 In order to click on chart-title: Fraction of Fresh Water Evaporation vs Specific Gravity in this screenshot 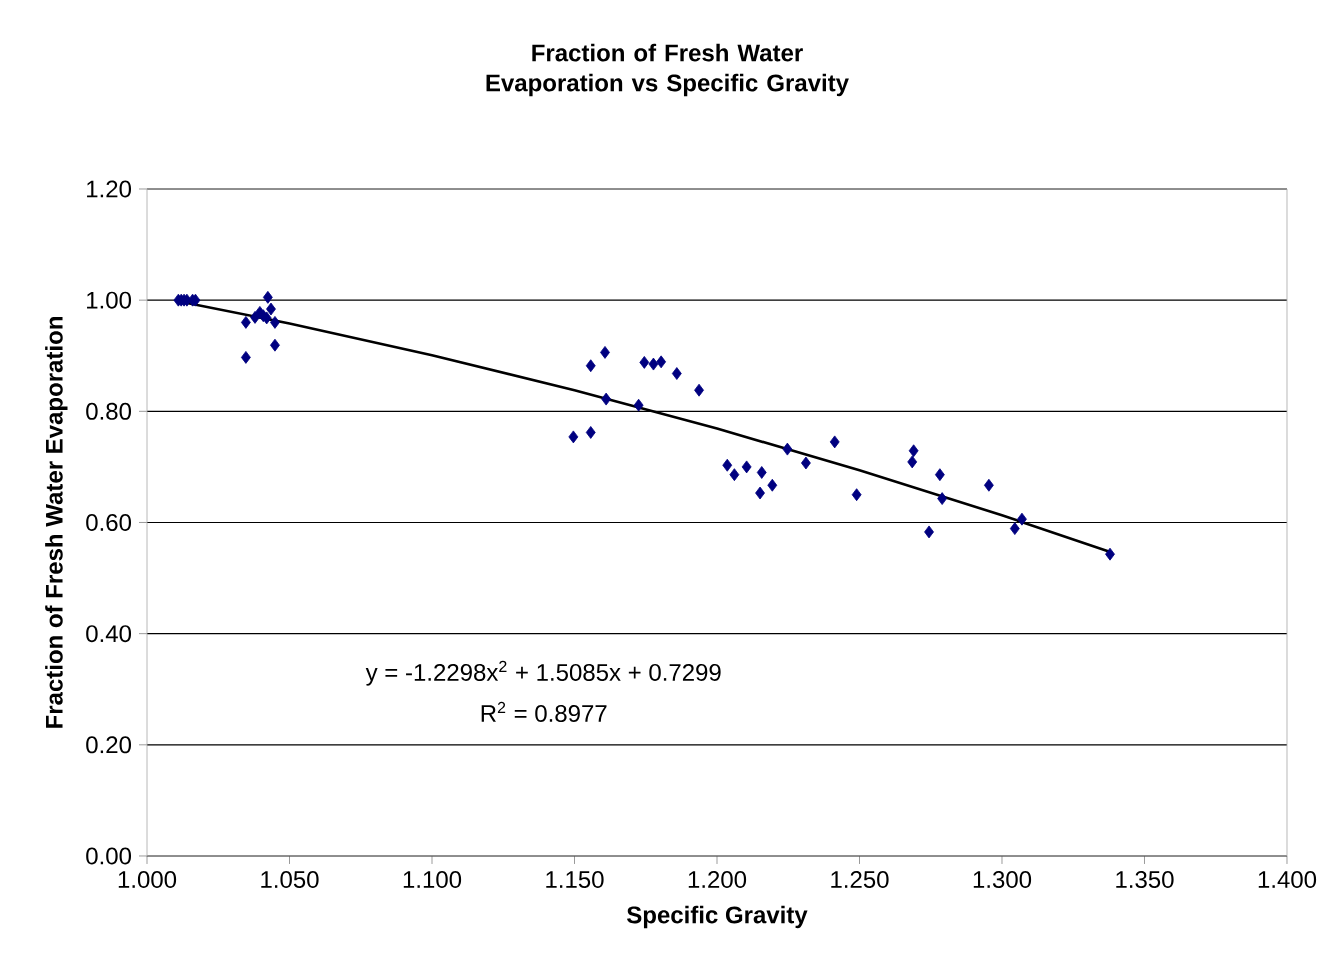, I will do `click(667, 70)`.